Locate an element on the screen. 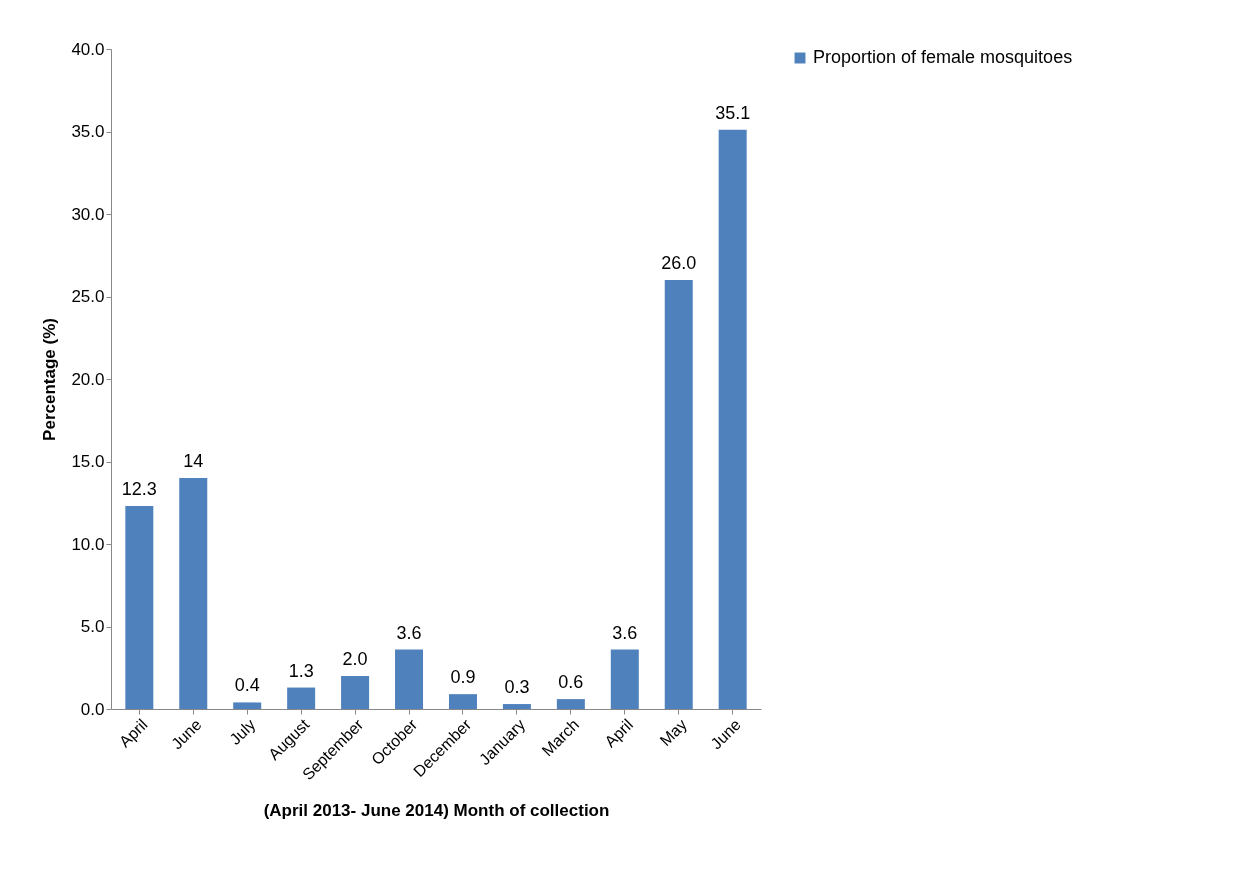 Image resolution: width=1248 pixels, height=894 pixels. data-label: 2.0 is located at coordinates (355, 659).